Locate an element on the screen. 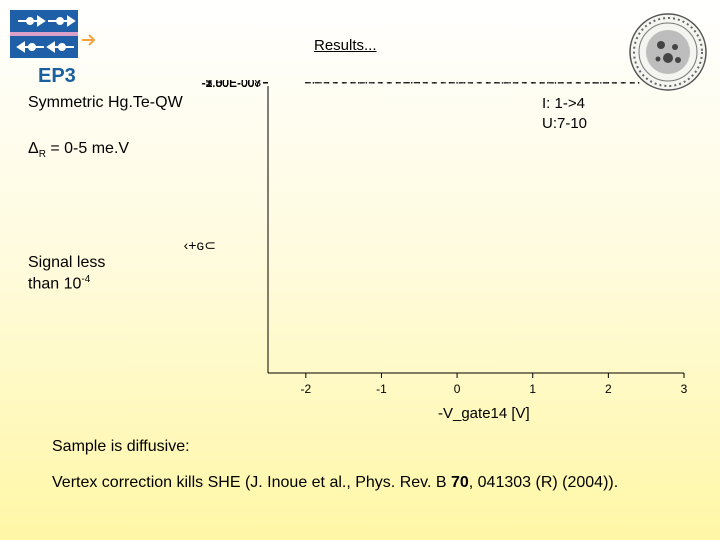 Image resolution: width=720 pixels, height=540 pixels. y-tick-label: -1.00E-007 is located at coordinates (232, 85).